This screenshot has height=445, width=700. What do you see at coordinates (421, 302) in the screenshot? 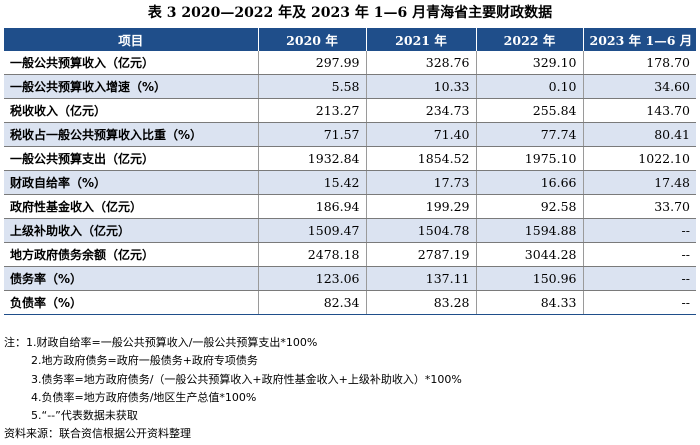
I see `table-cell: 83.28` at bounding box center [421, 302].